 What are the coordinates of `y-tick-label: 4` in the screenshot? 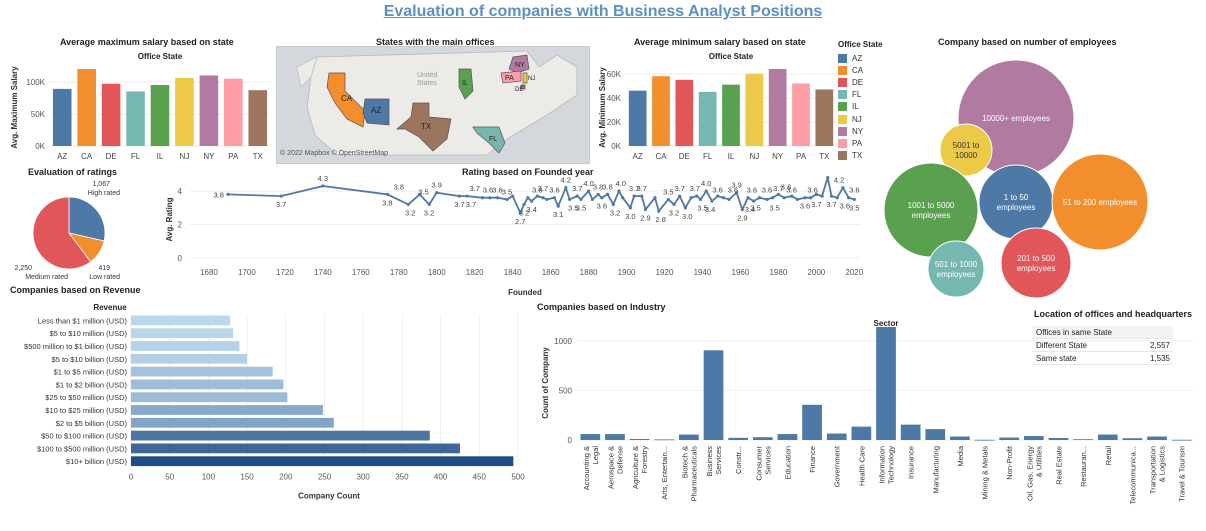 It's located at (180, 191).